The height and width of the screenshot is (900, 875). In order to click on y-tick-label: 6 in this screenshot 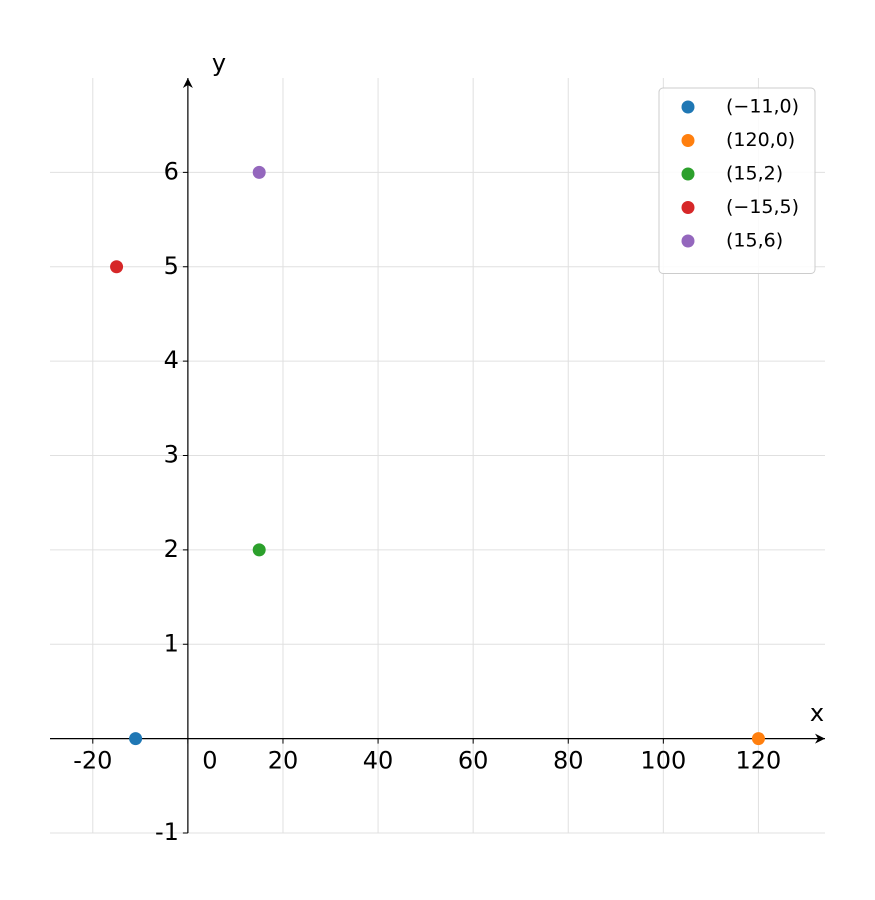, I will do `click(171, 171)`.